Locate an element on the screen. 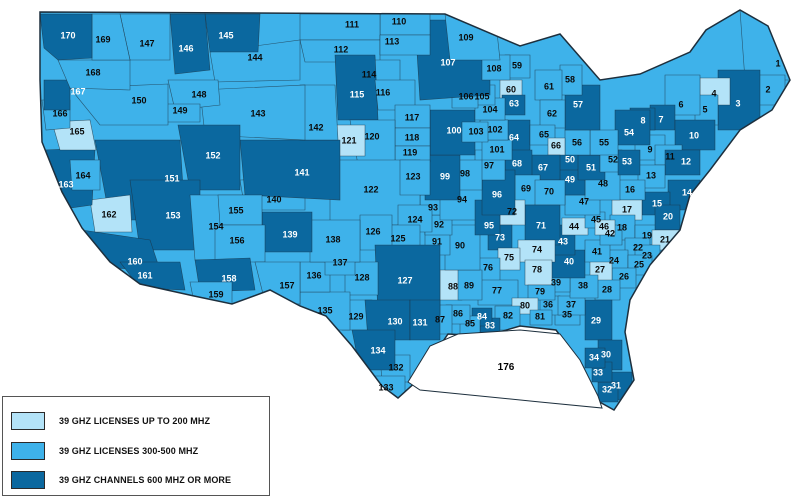  region-label-168: 168 is located at coordinates (92, 72).